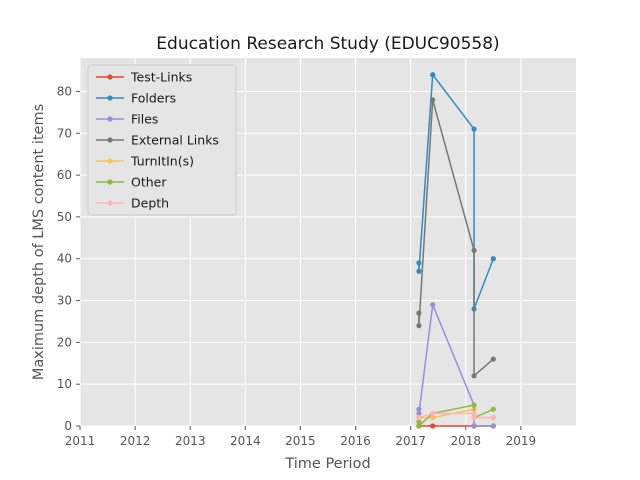  What do you see at coordinates (153, 98) in the screenshot?
I see `legend-label-folders: Folders` at bounding box center [153, 98].